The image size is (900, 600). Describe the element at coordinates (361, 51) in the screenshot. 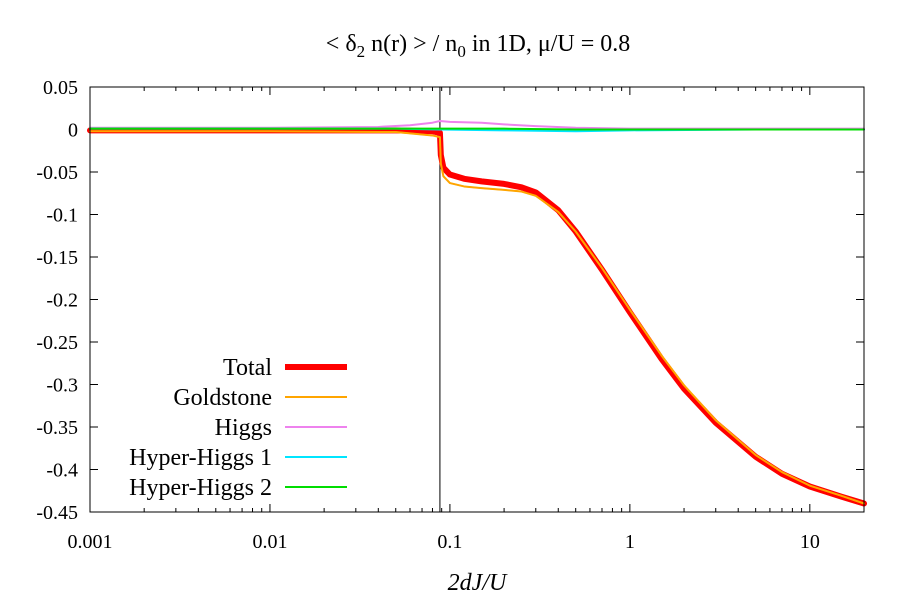

I see `title-delta-sub: 2` at that location.